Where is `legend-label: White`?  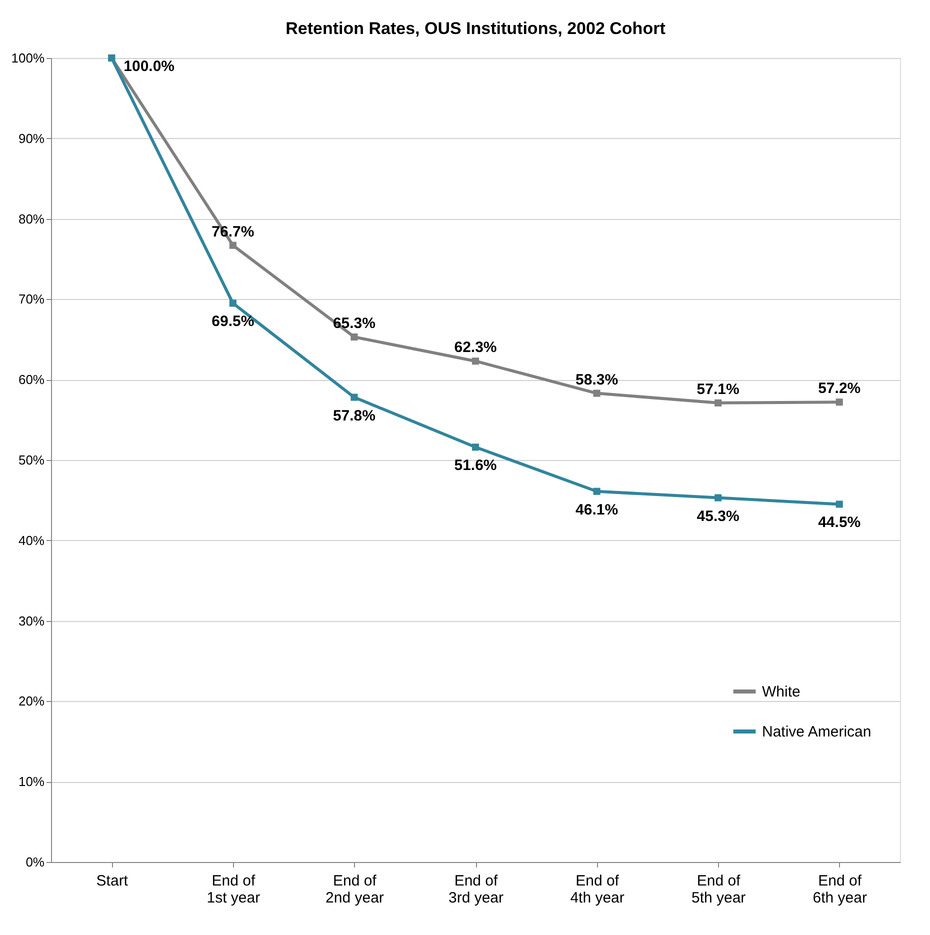
legend-label: White is located at coordinates (781, 692).